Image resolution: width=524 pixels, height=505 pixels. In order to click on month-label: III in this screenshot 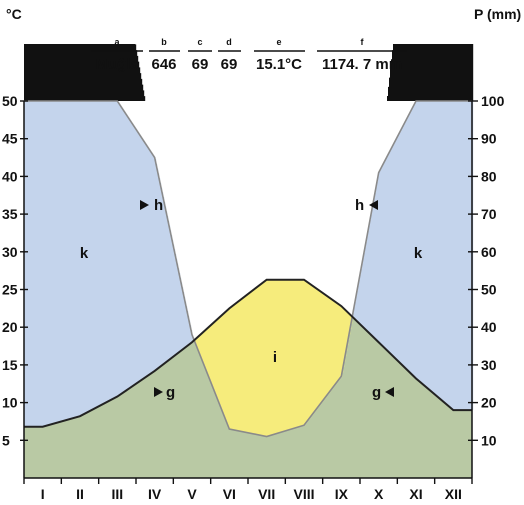, I will do `click(117, 494)`.